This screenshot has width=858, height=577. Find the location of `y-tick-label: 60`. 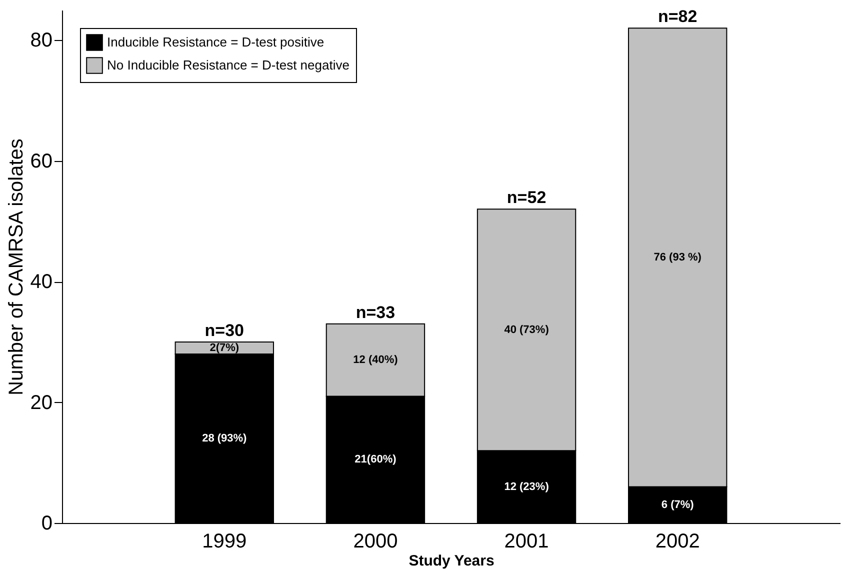

y-tick-label: 60 is located at coordinates (41, 161).